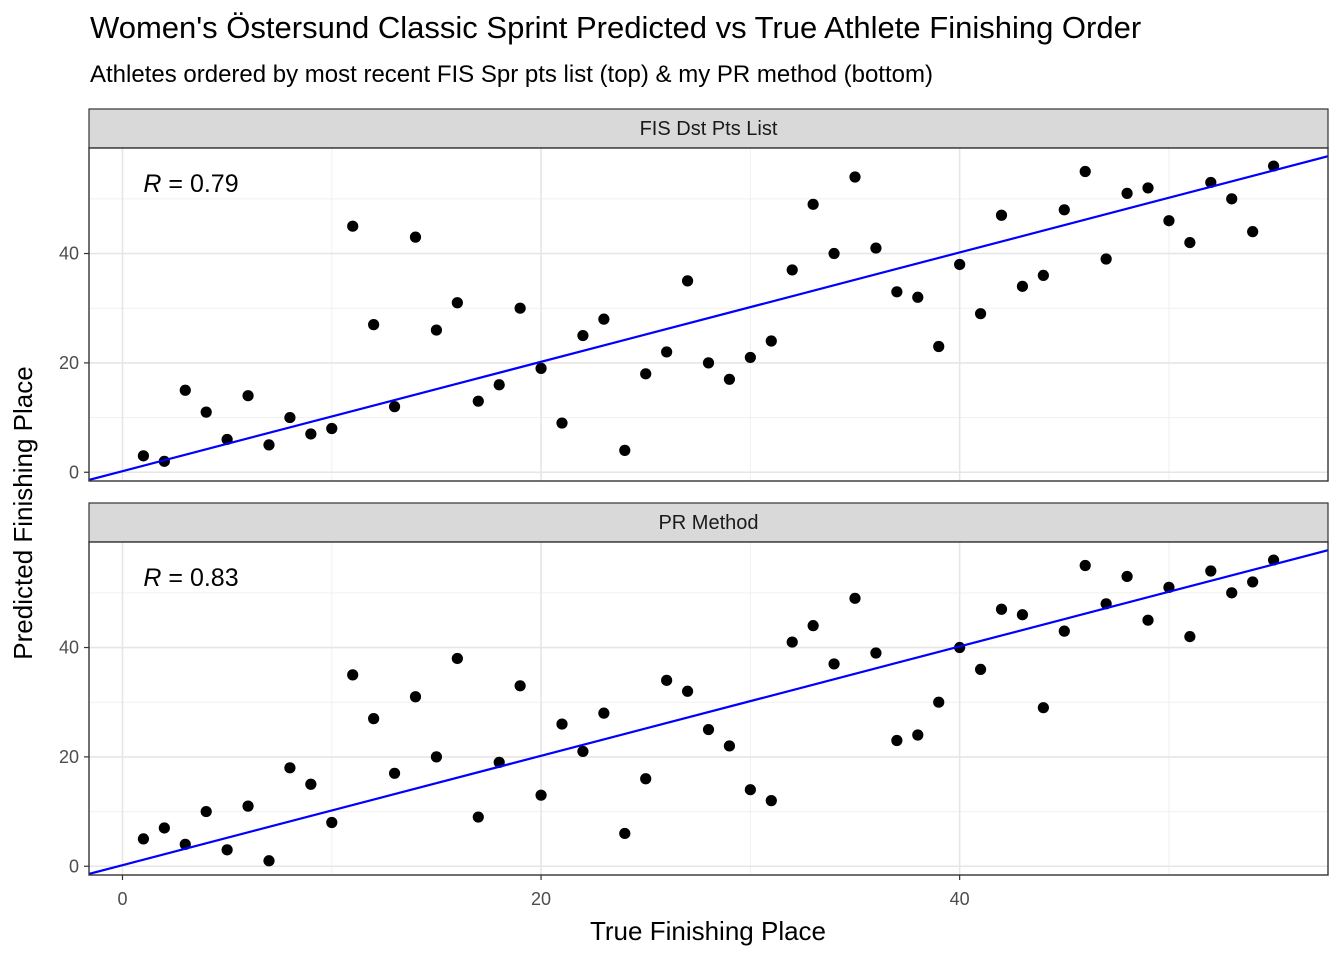 This screenshot has width=1344, height=960. I want to click on correlation-value: = 0.79, so click(199, 184).